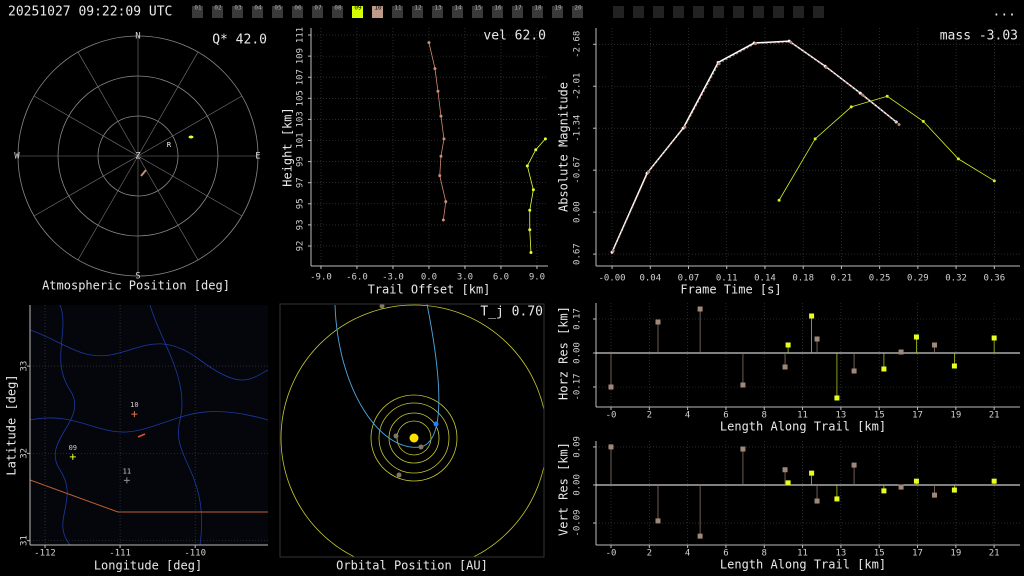 This screenshot has height=576, width=1024. What do you see at coordinates (398, 8) in the screenshot?
I see `station-label: 11` at bounding box center [398, 8].